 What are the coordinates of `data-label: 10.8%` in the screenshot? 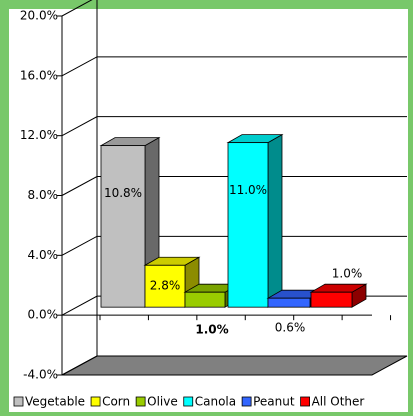 It's located at (123, 193).